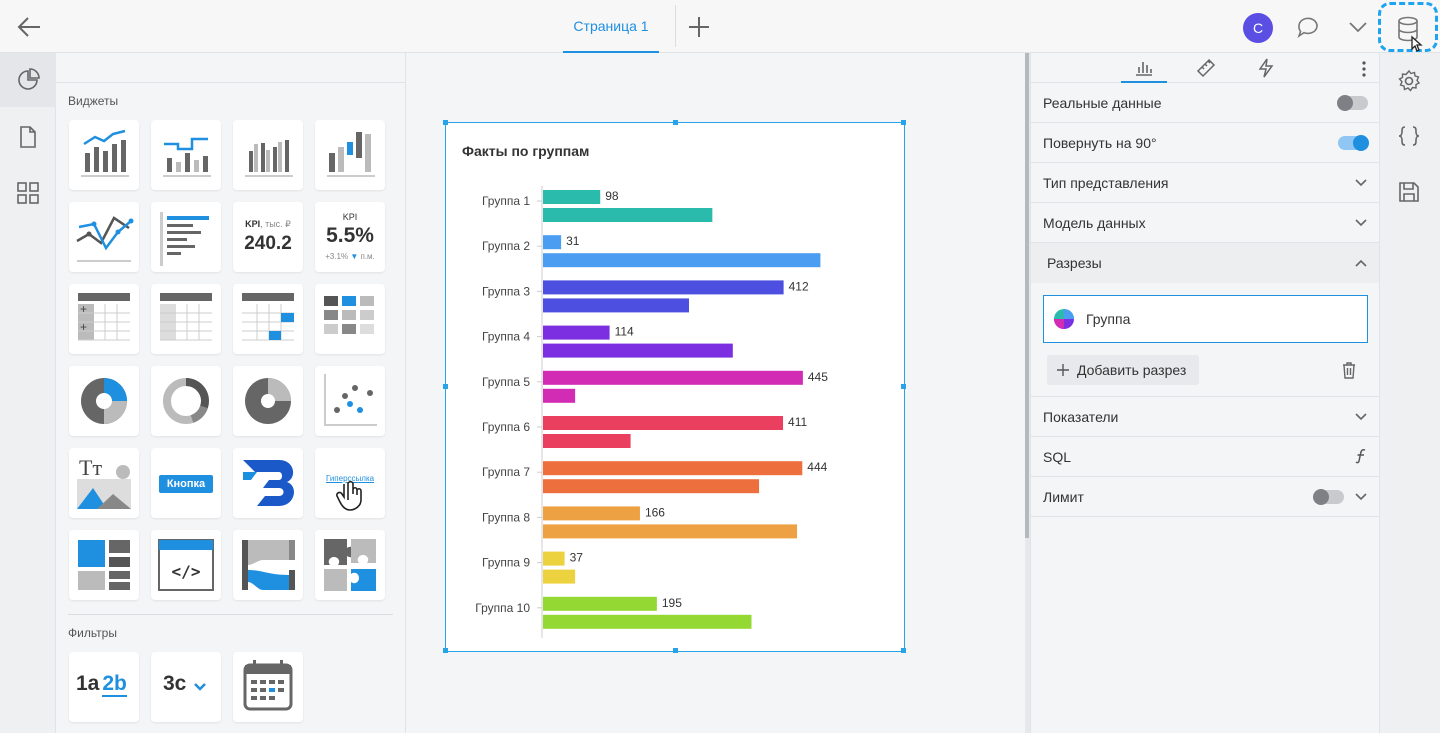  I want to click on tile-plugin, so click(350, 565).